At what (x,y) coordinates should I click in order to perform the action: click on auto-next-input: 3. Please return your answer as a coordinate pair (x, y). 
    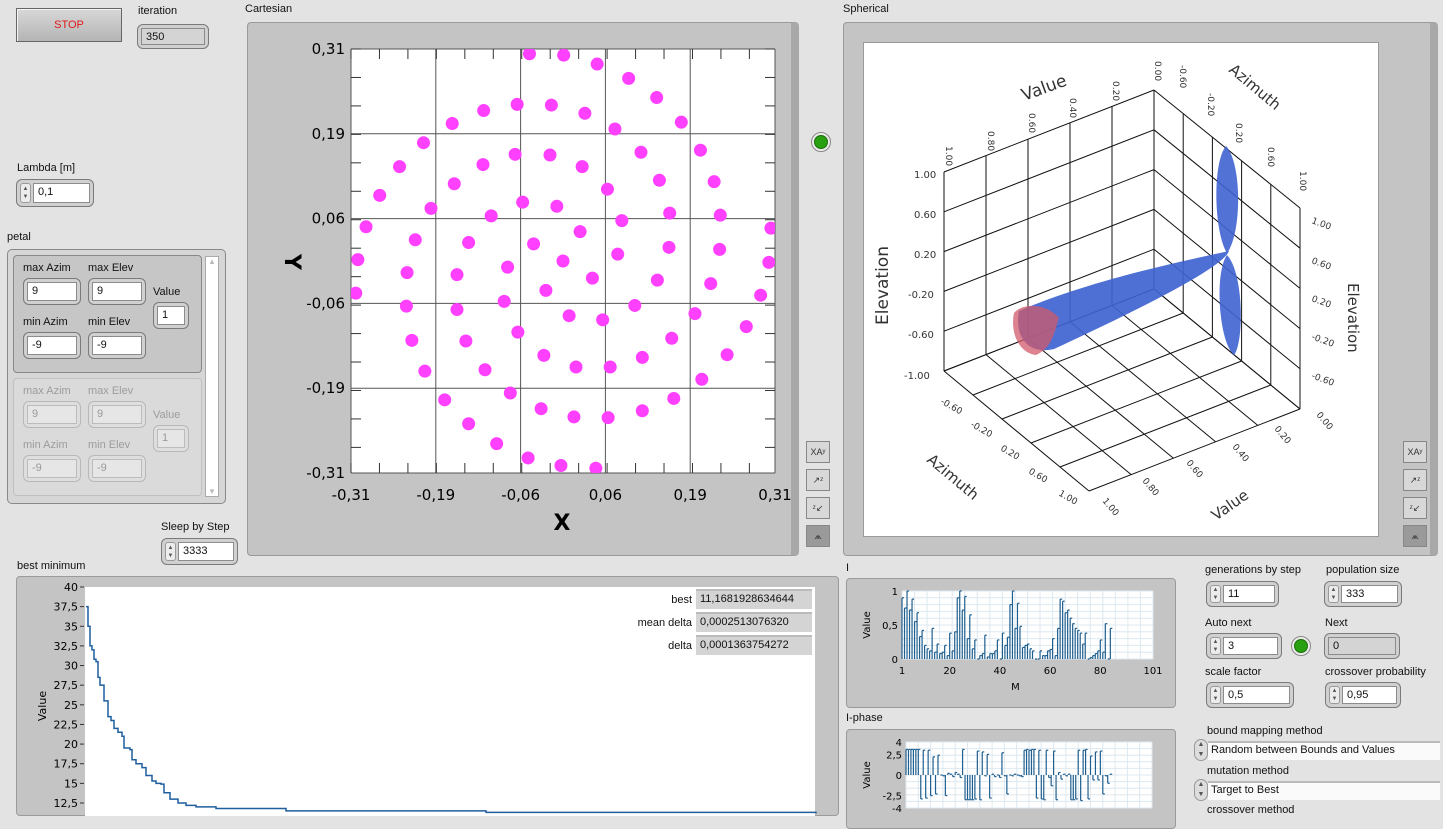
    Looking at the image, I should click on (1250, 646).